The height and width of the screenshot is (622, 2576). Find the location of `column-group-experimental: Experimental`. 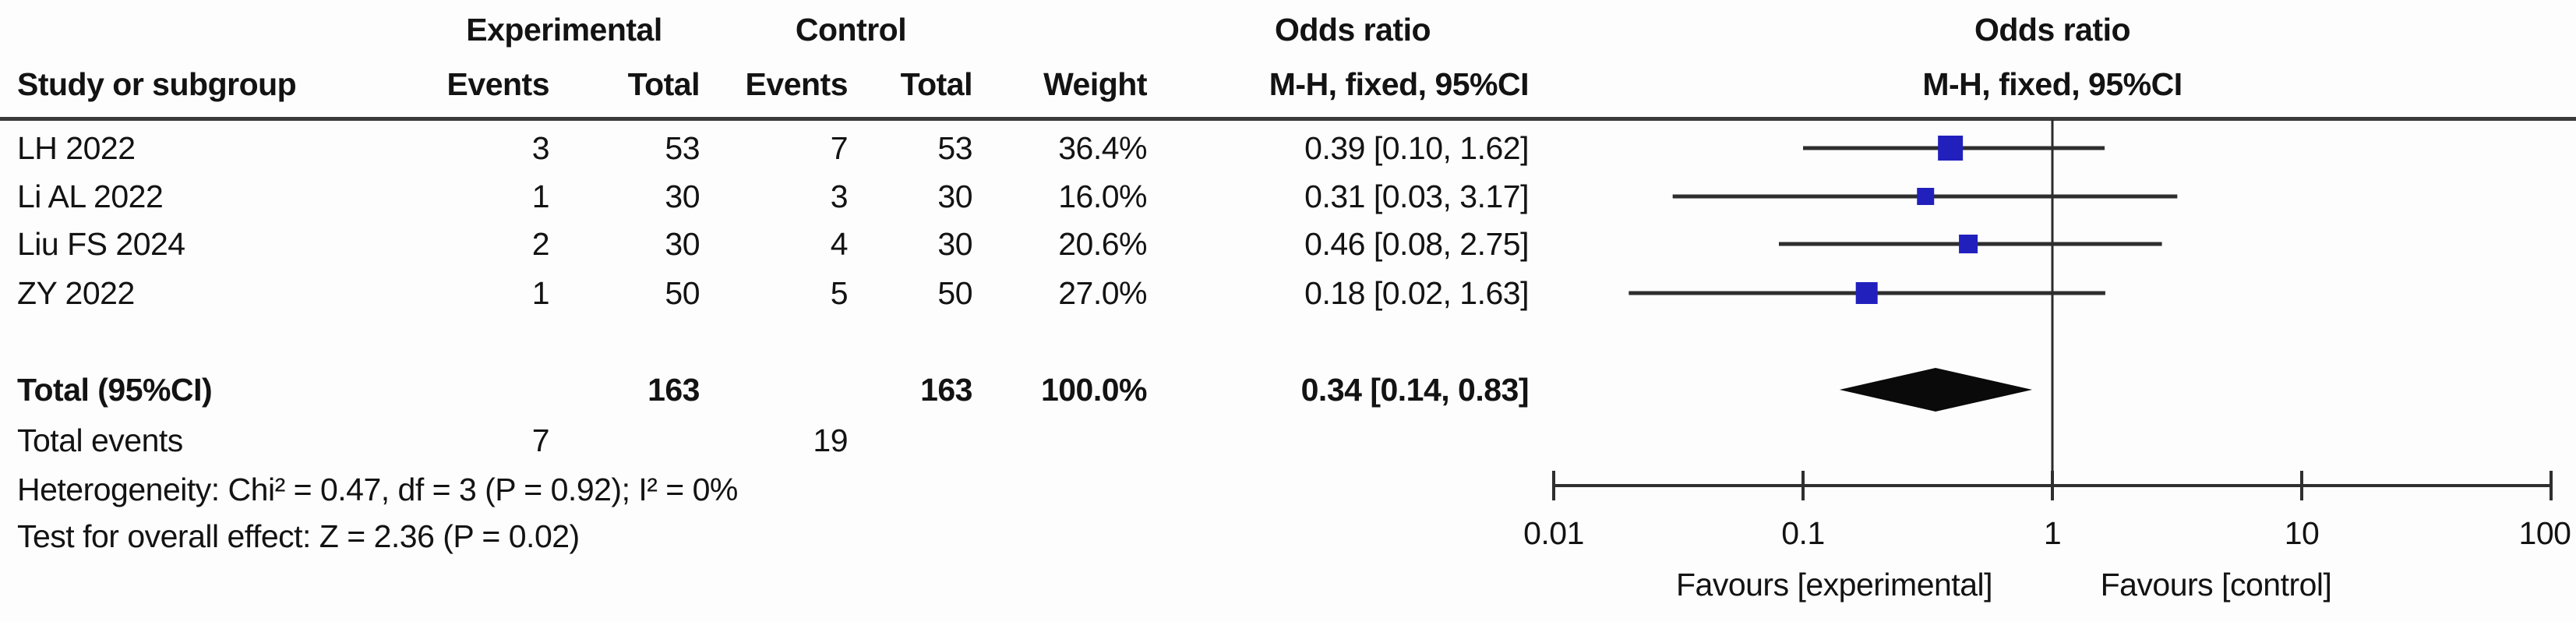

column-group-experimental: Experimental is located at coordinates (564, 30).